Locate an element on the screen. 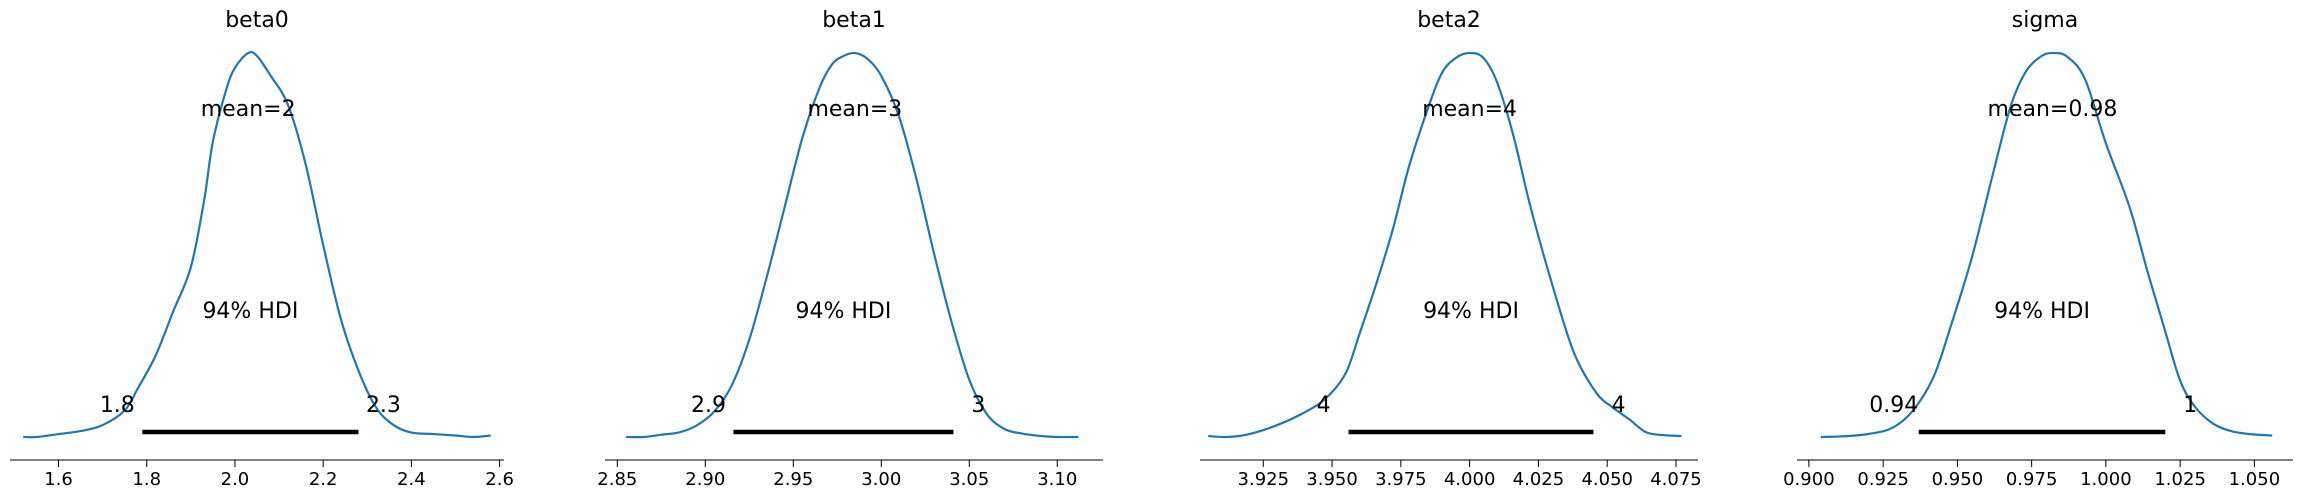  x-tick-label: 0.975 is located at coordinates (2032, 479).